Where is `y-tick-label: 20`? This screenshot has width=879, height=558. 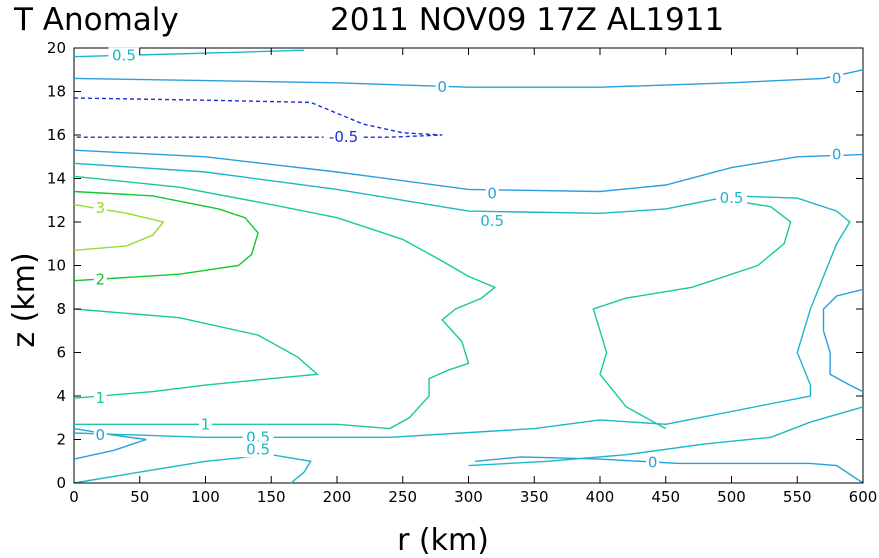 y-tick-label: 20 is located at coordinates (56, 48).